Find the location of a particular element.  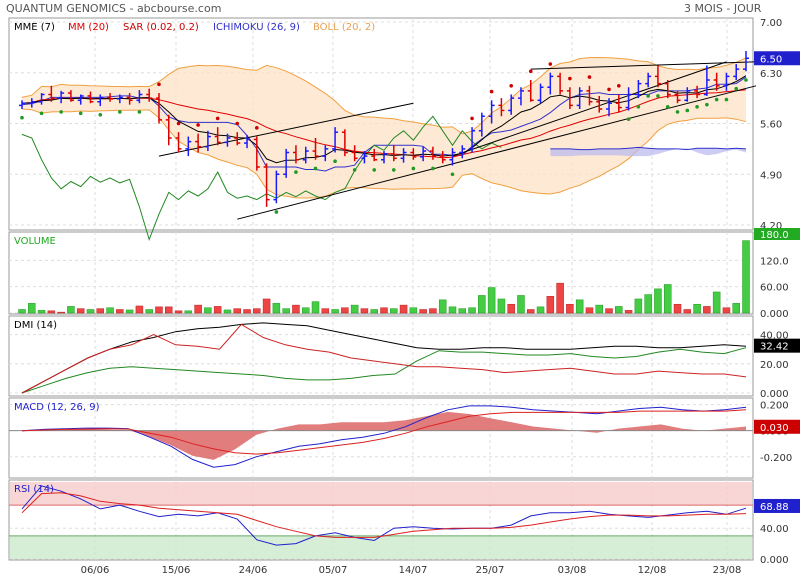

x-tick-label: 05/07 is located at coordinates (333, 570).